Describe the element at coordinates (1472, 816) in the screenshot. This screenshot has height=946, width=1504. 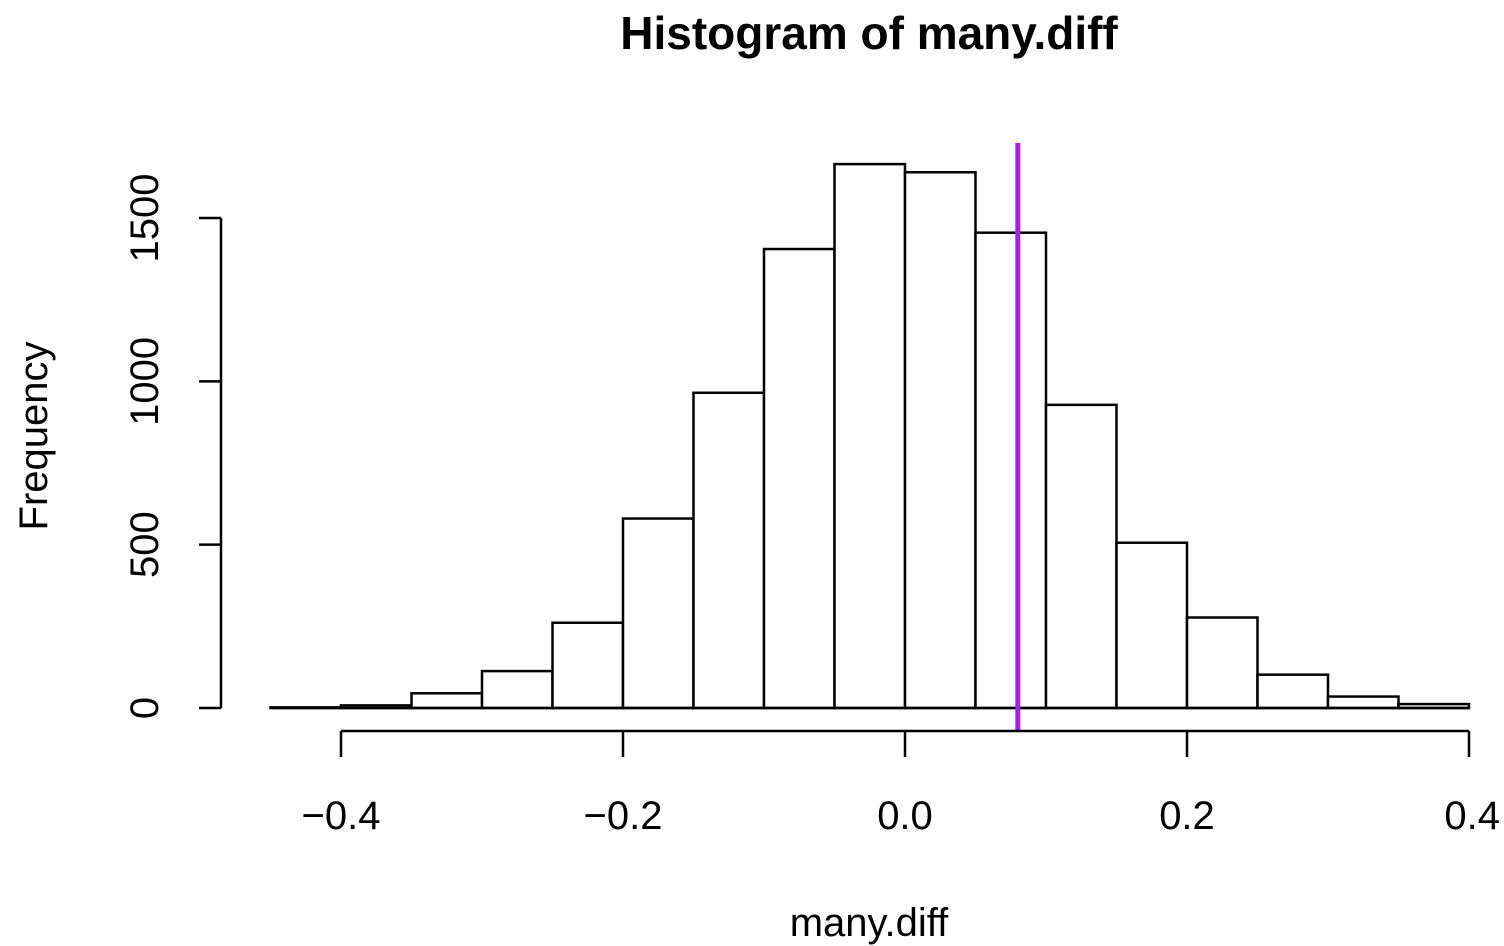
I see `x-tick-label-4: 0.4` at that location.